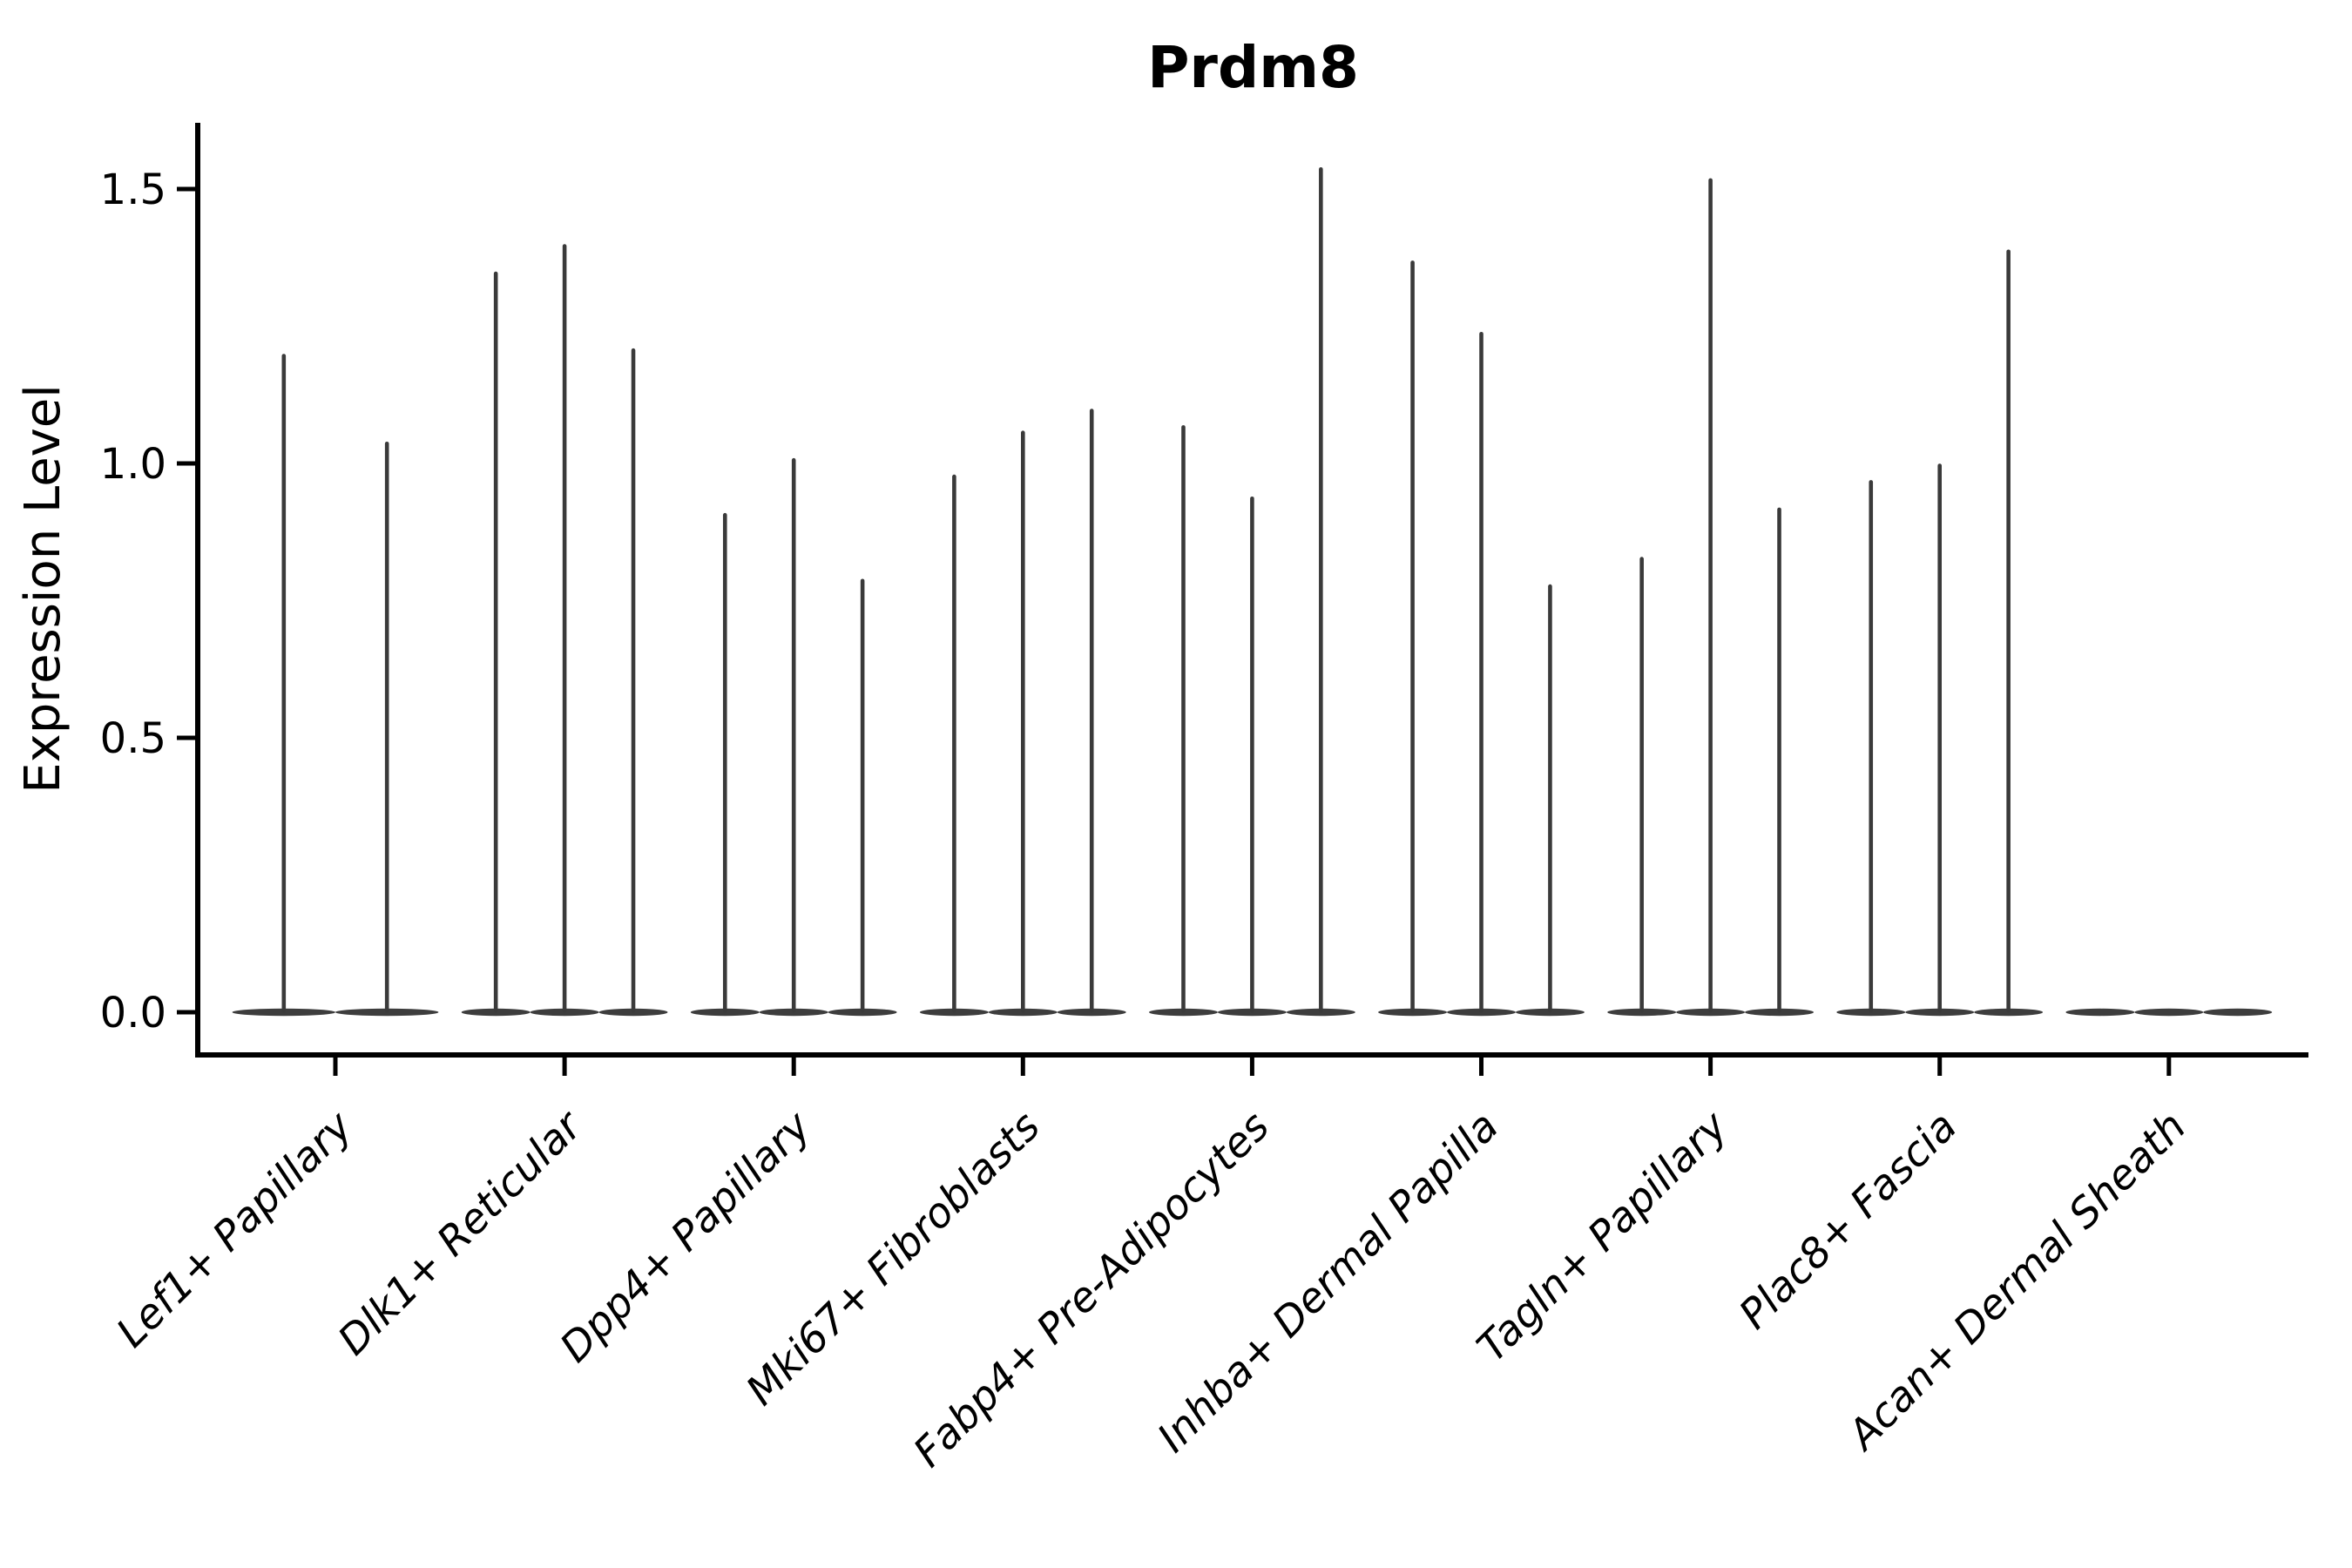  What do you see at coordinates (43, 589) in the screenshot?
I see `y-axis-label: Expression Level` at bounding box center [43, 589].